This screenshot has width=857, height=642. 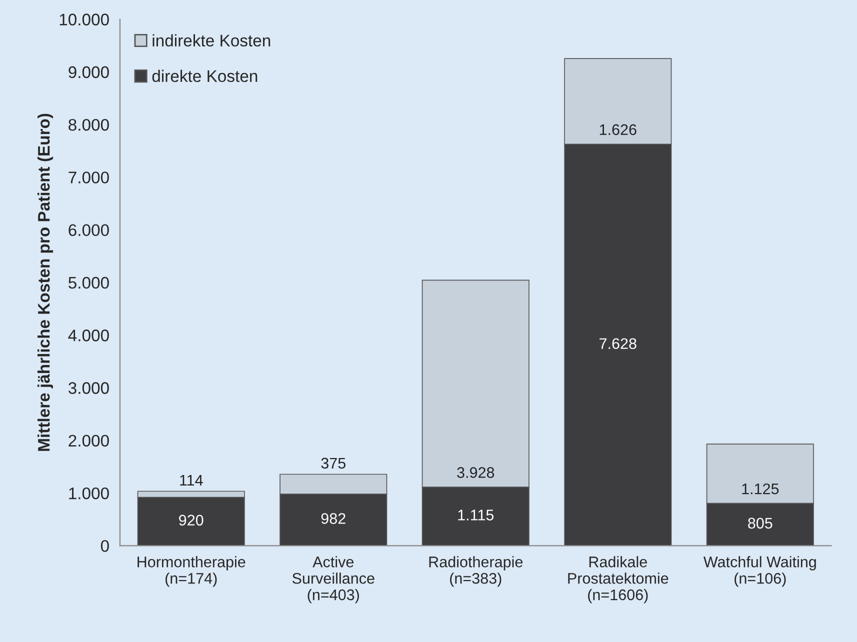 What do you see at coordinates (88, 230) in the screenshot?
I see `y-tick-label: 6.000` at bounding box center [88, 230].